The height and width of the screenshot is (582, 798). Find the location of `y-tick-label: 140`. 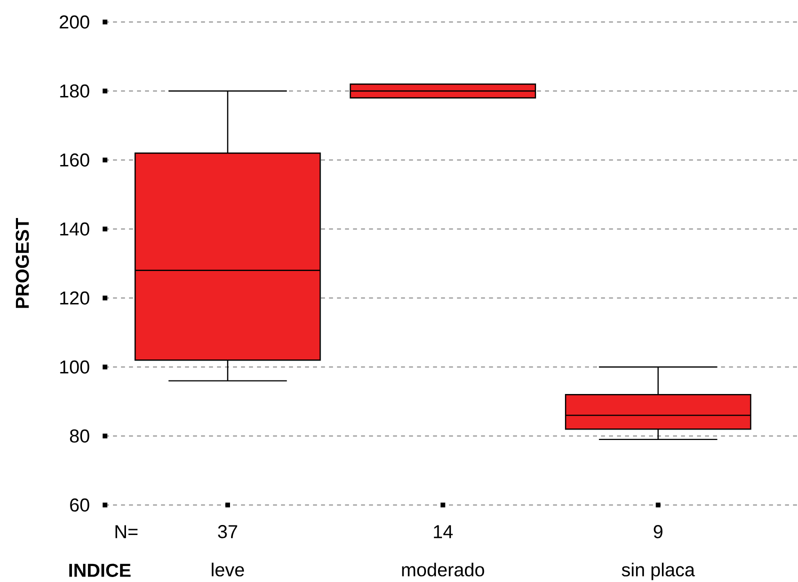

y-tick-label: 140 is located at coordinates (75, 229).